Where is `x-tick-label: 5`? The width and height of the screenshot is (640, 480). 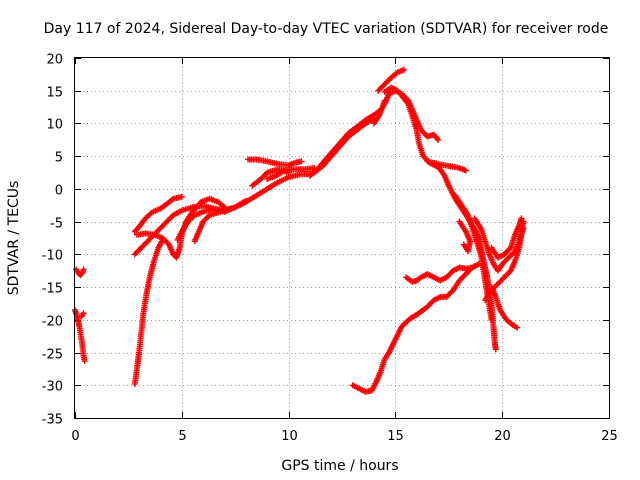 x-tick-label: 5 is located at coordinates (182, 436).